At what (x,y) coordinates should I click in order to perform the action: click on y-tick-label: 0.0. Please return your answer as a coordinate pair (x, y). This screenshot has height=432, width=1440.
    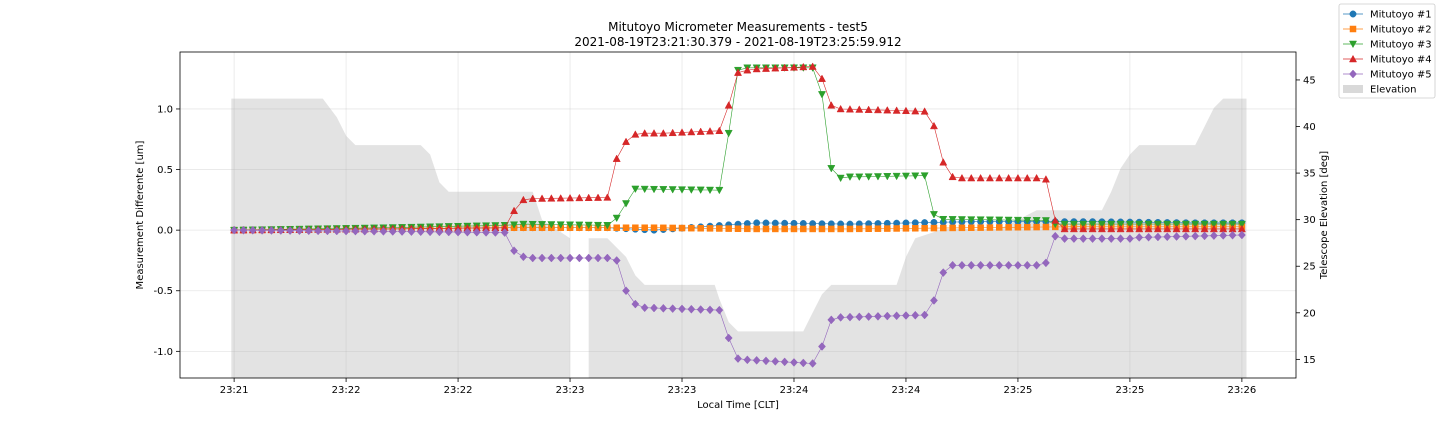
    Looking at the image, I should click on (165, 231).